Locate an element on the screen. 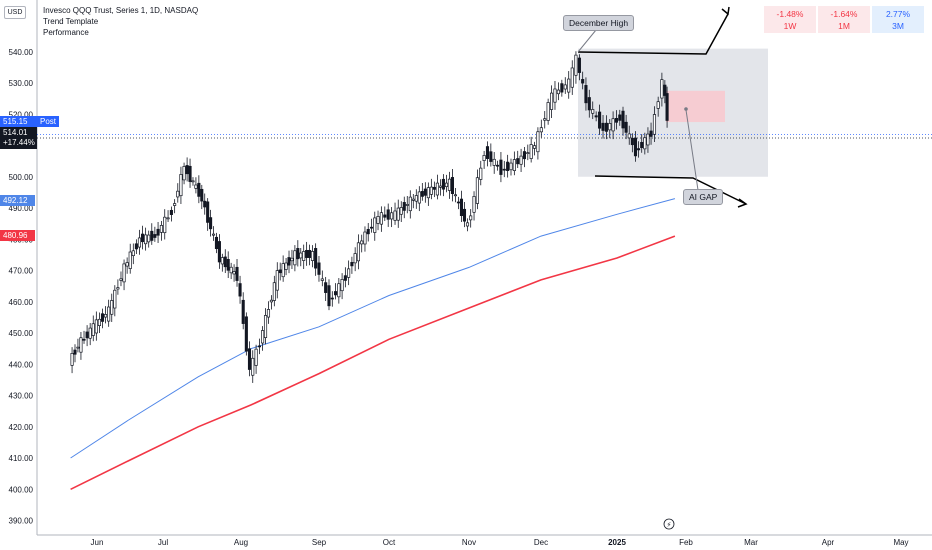 The height and width of the screenshot is (550, 932). x-tick-label: Nov is located at coordinates (469, 542).